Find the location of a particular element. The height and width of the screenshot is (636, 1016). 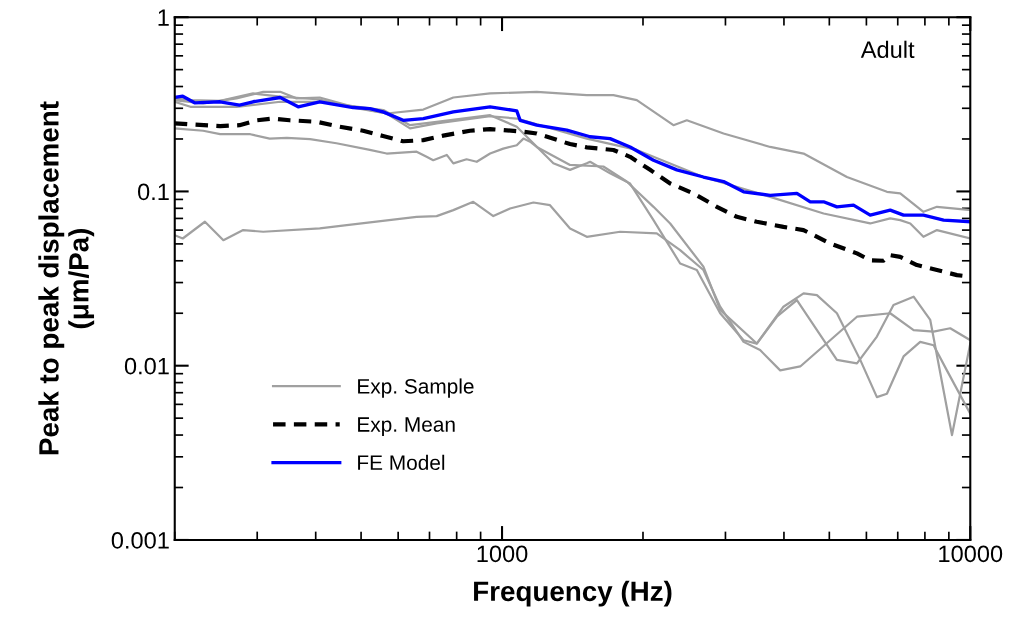

legend-label: FE Model is located at coordinates (401, 462).